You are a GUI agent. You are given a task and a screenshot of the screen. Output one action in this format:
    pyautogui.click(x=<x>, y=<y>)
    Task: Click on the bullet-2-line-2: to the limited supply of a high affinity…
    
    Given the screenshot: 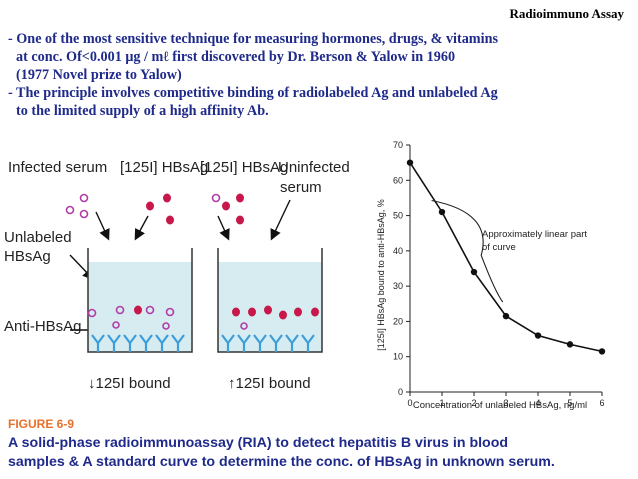 What is the action you would take?
    pyautogui.click(x=142, y=111)
    